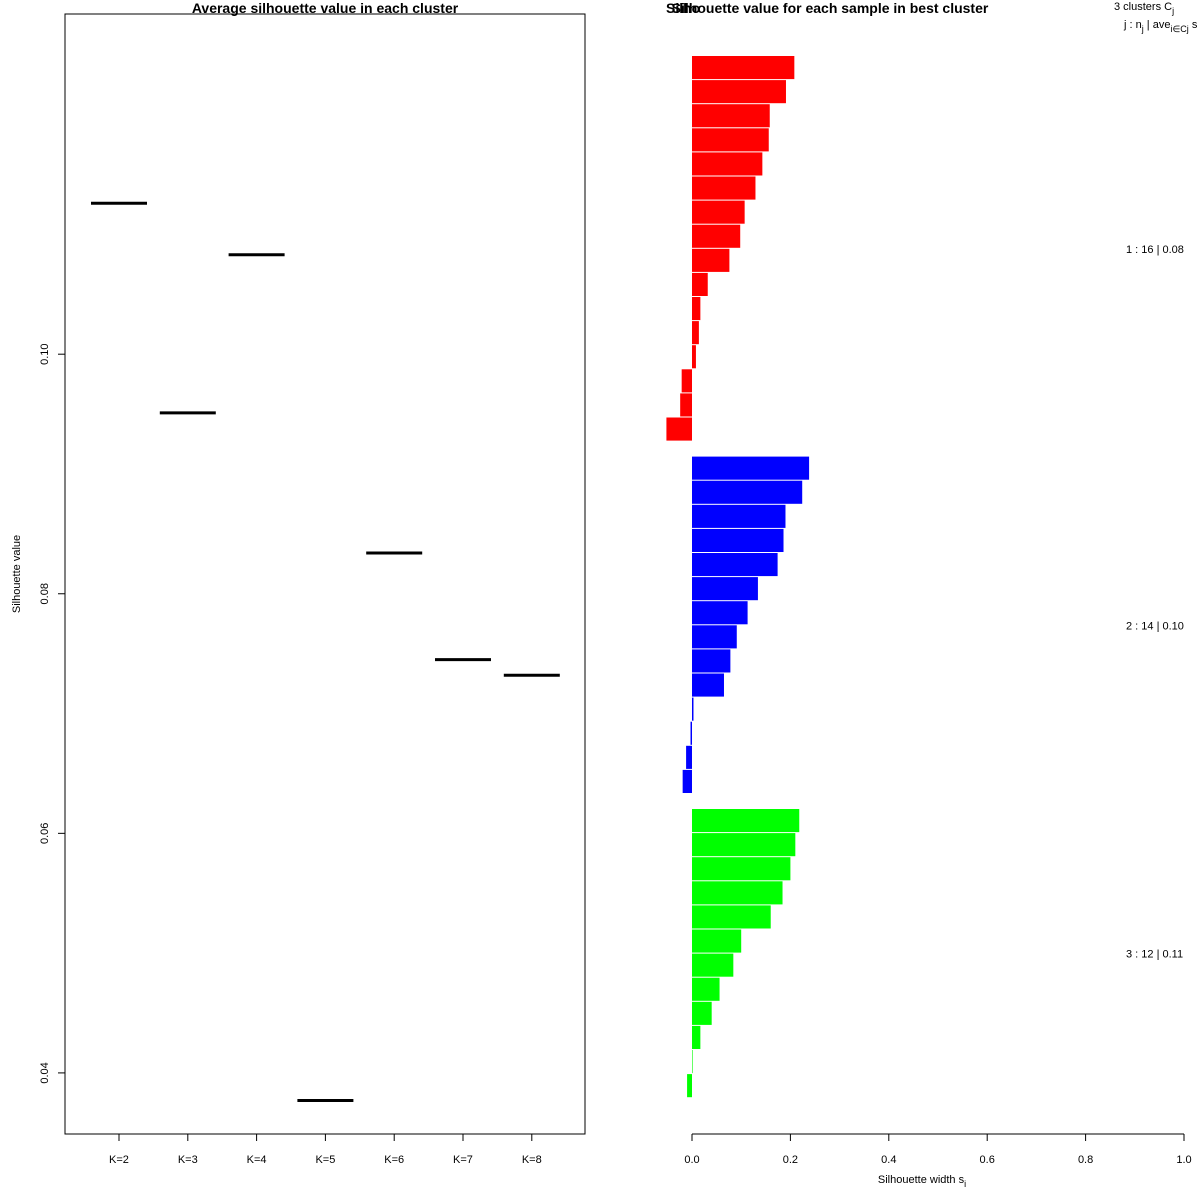  Describe the element at coordinates (325, 1150) in the screenshot. I see `left-x-ticks: K=2 K=3 K=4 K=5 K=6 K=7 K=8` at that location.